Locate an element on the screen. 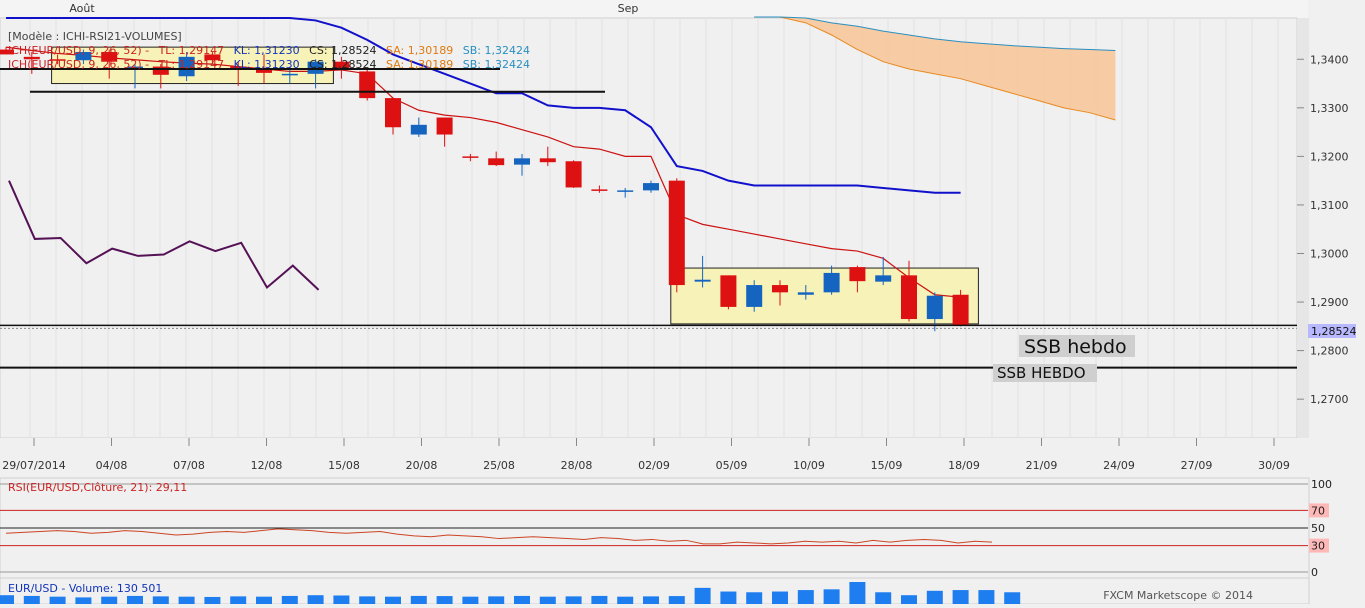 The image size is (1365, 608). date-tick-label: 18/09 is located at coordinates (964, 465).